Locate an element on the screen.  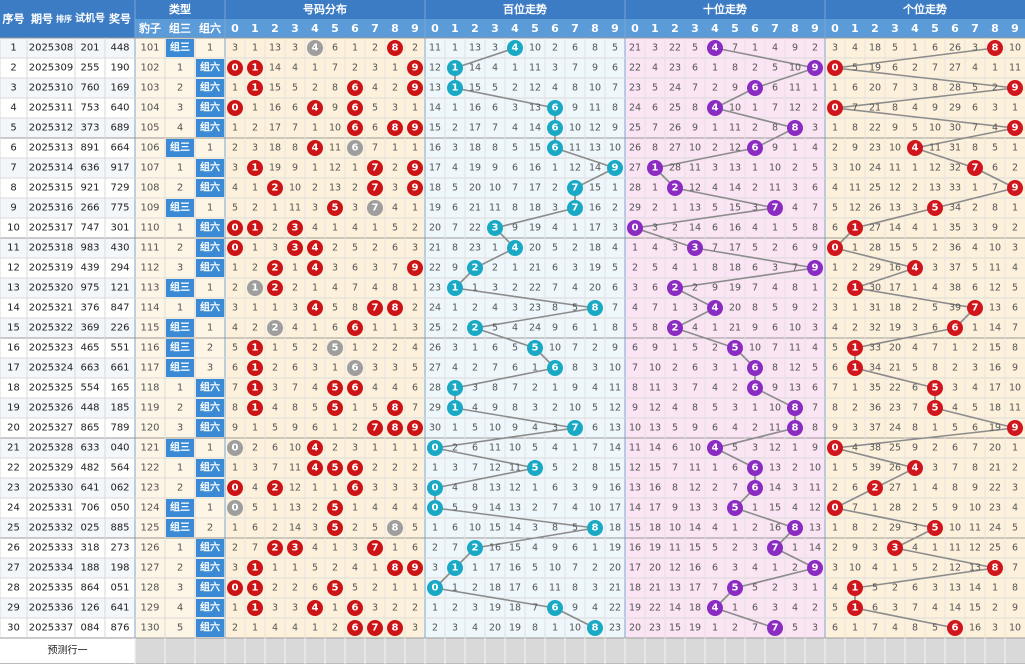
digit-header: 9 is located at coordinates (415, 28).